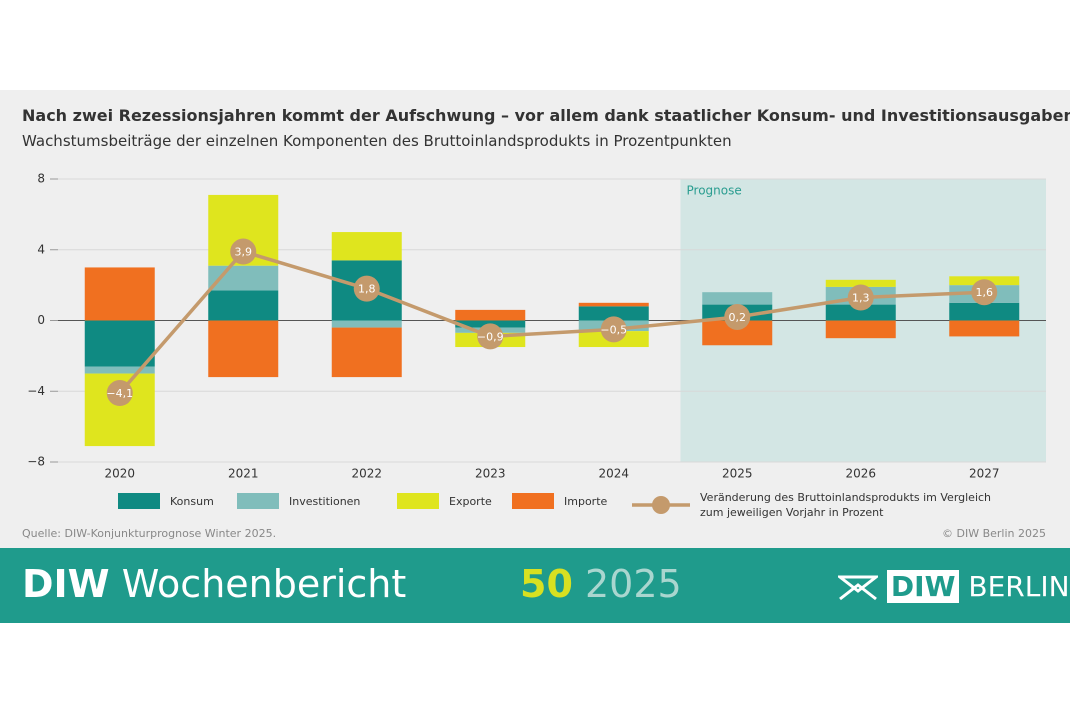 The height and width of the screenshot is (713, 1070). I want to click on legend-label: Importe, so click(586, 501).